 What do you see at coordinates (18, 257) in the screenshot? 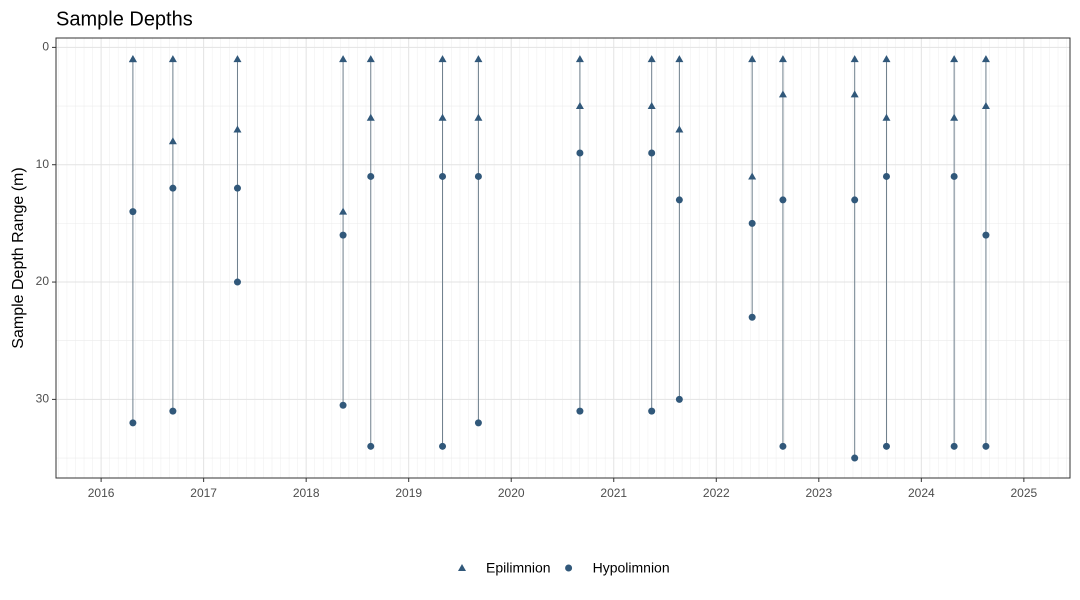
I see `y-axis-title: Sample Depth Range (m)` at bounding box center [18, 257].